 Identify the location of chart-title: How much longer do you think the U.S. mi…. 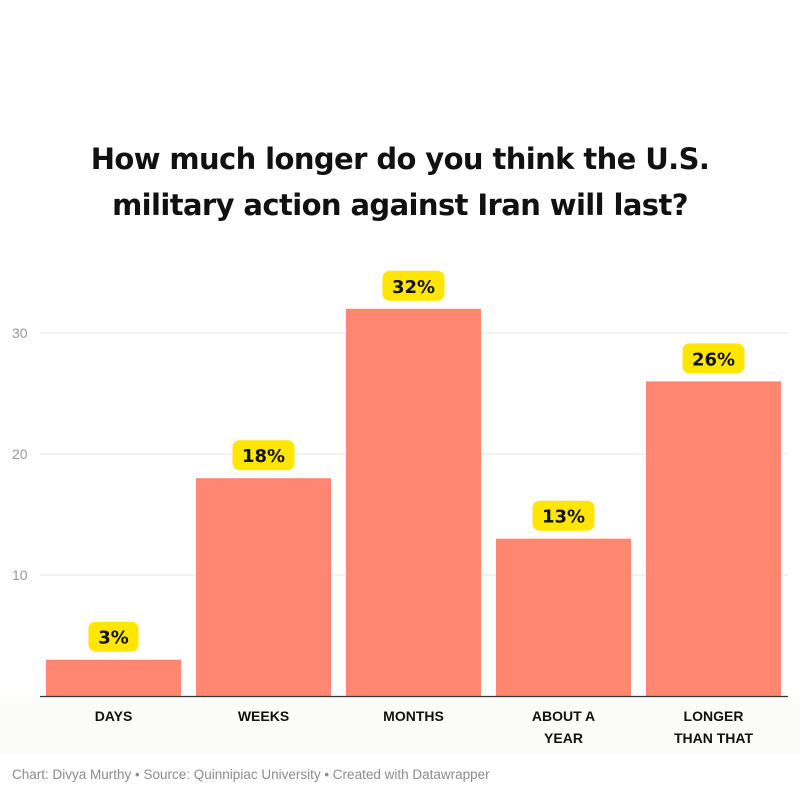
(400, 182).